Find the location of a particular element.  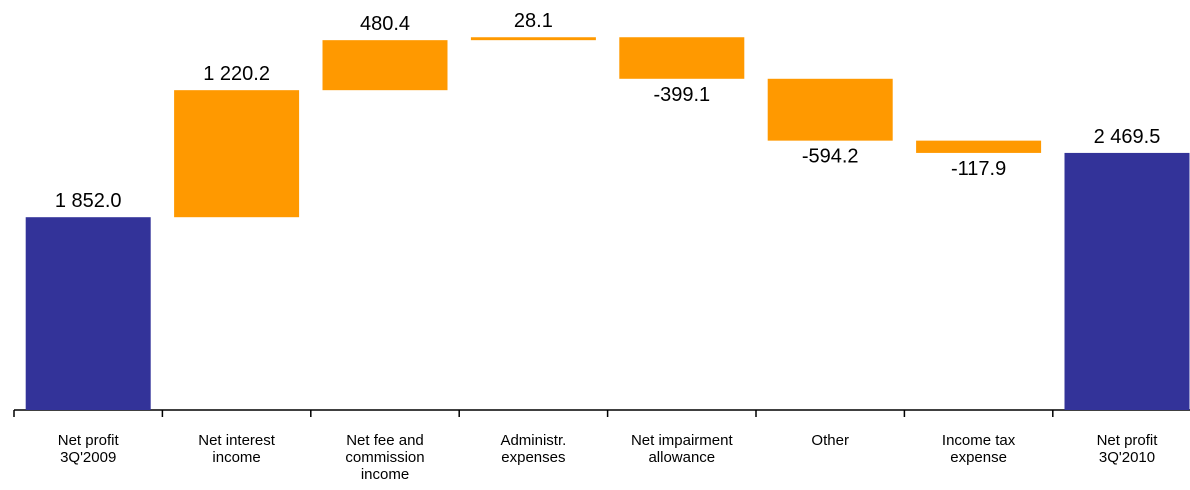

x-tick-label: Administr. expenses is located at coordinates (533, 449).